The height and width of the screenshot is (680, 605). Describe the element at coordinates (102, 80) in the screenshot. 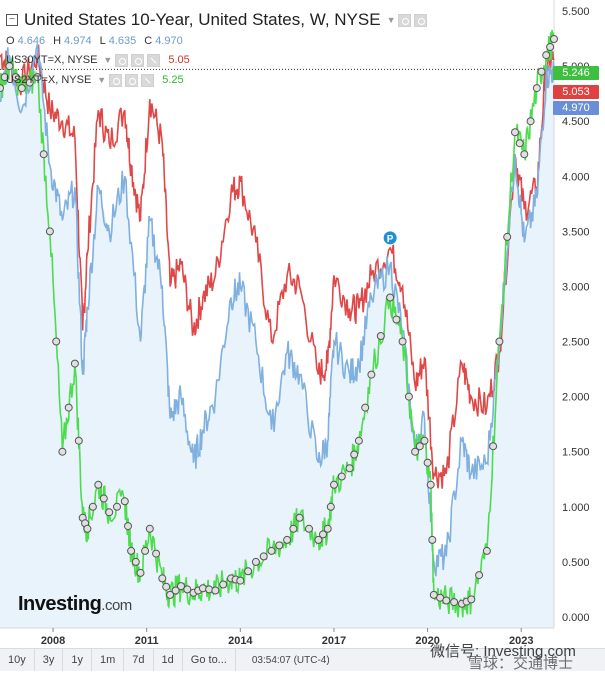

I see `chevron-down-icon: ▼` at that location.